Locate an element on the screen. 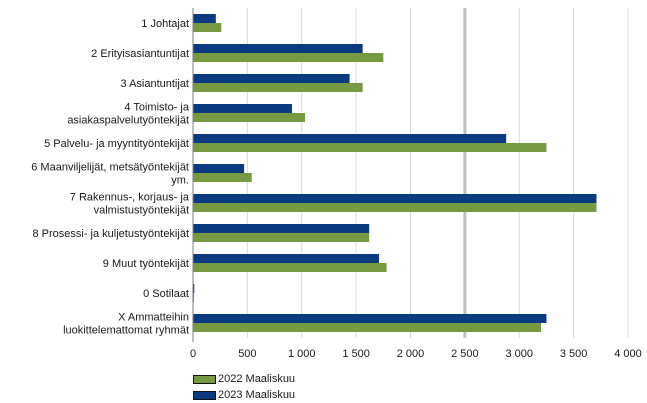 This screenshot has height=403, width=647. category-label: 9 Muut työntekijät is located at coordinates (146, 264).